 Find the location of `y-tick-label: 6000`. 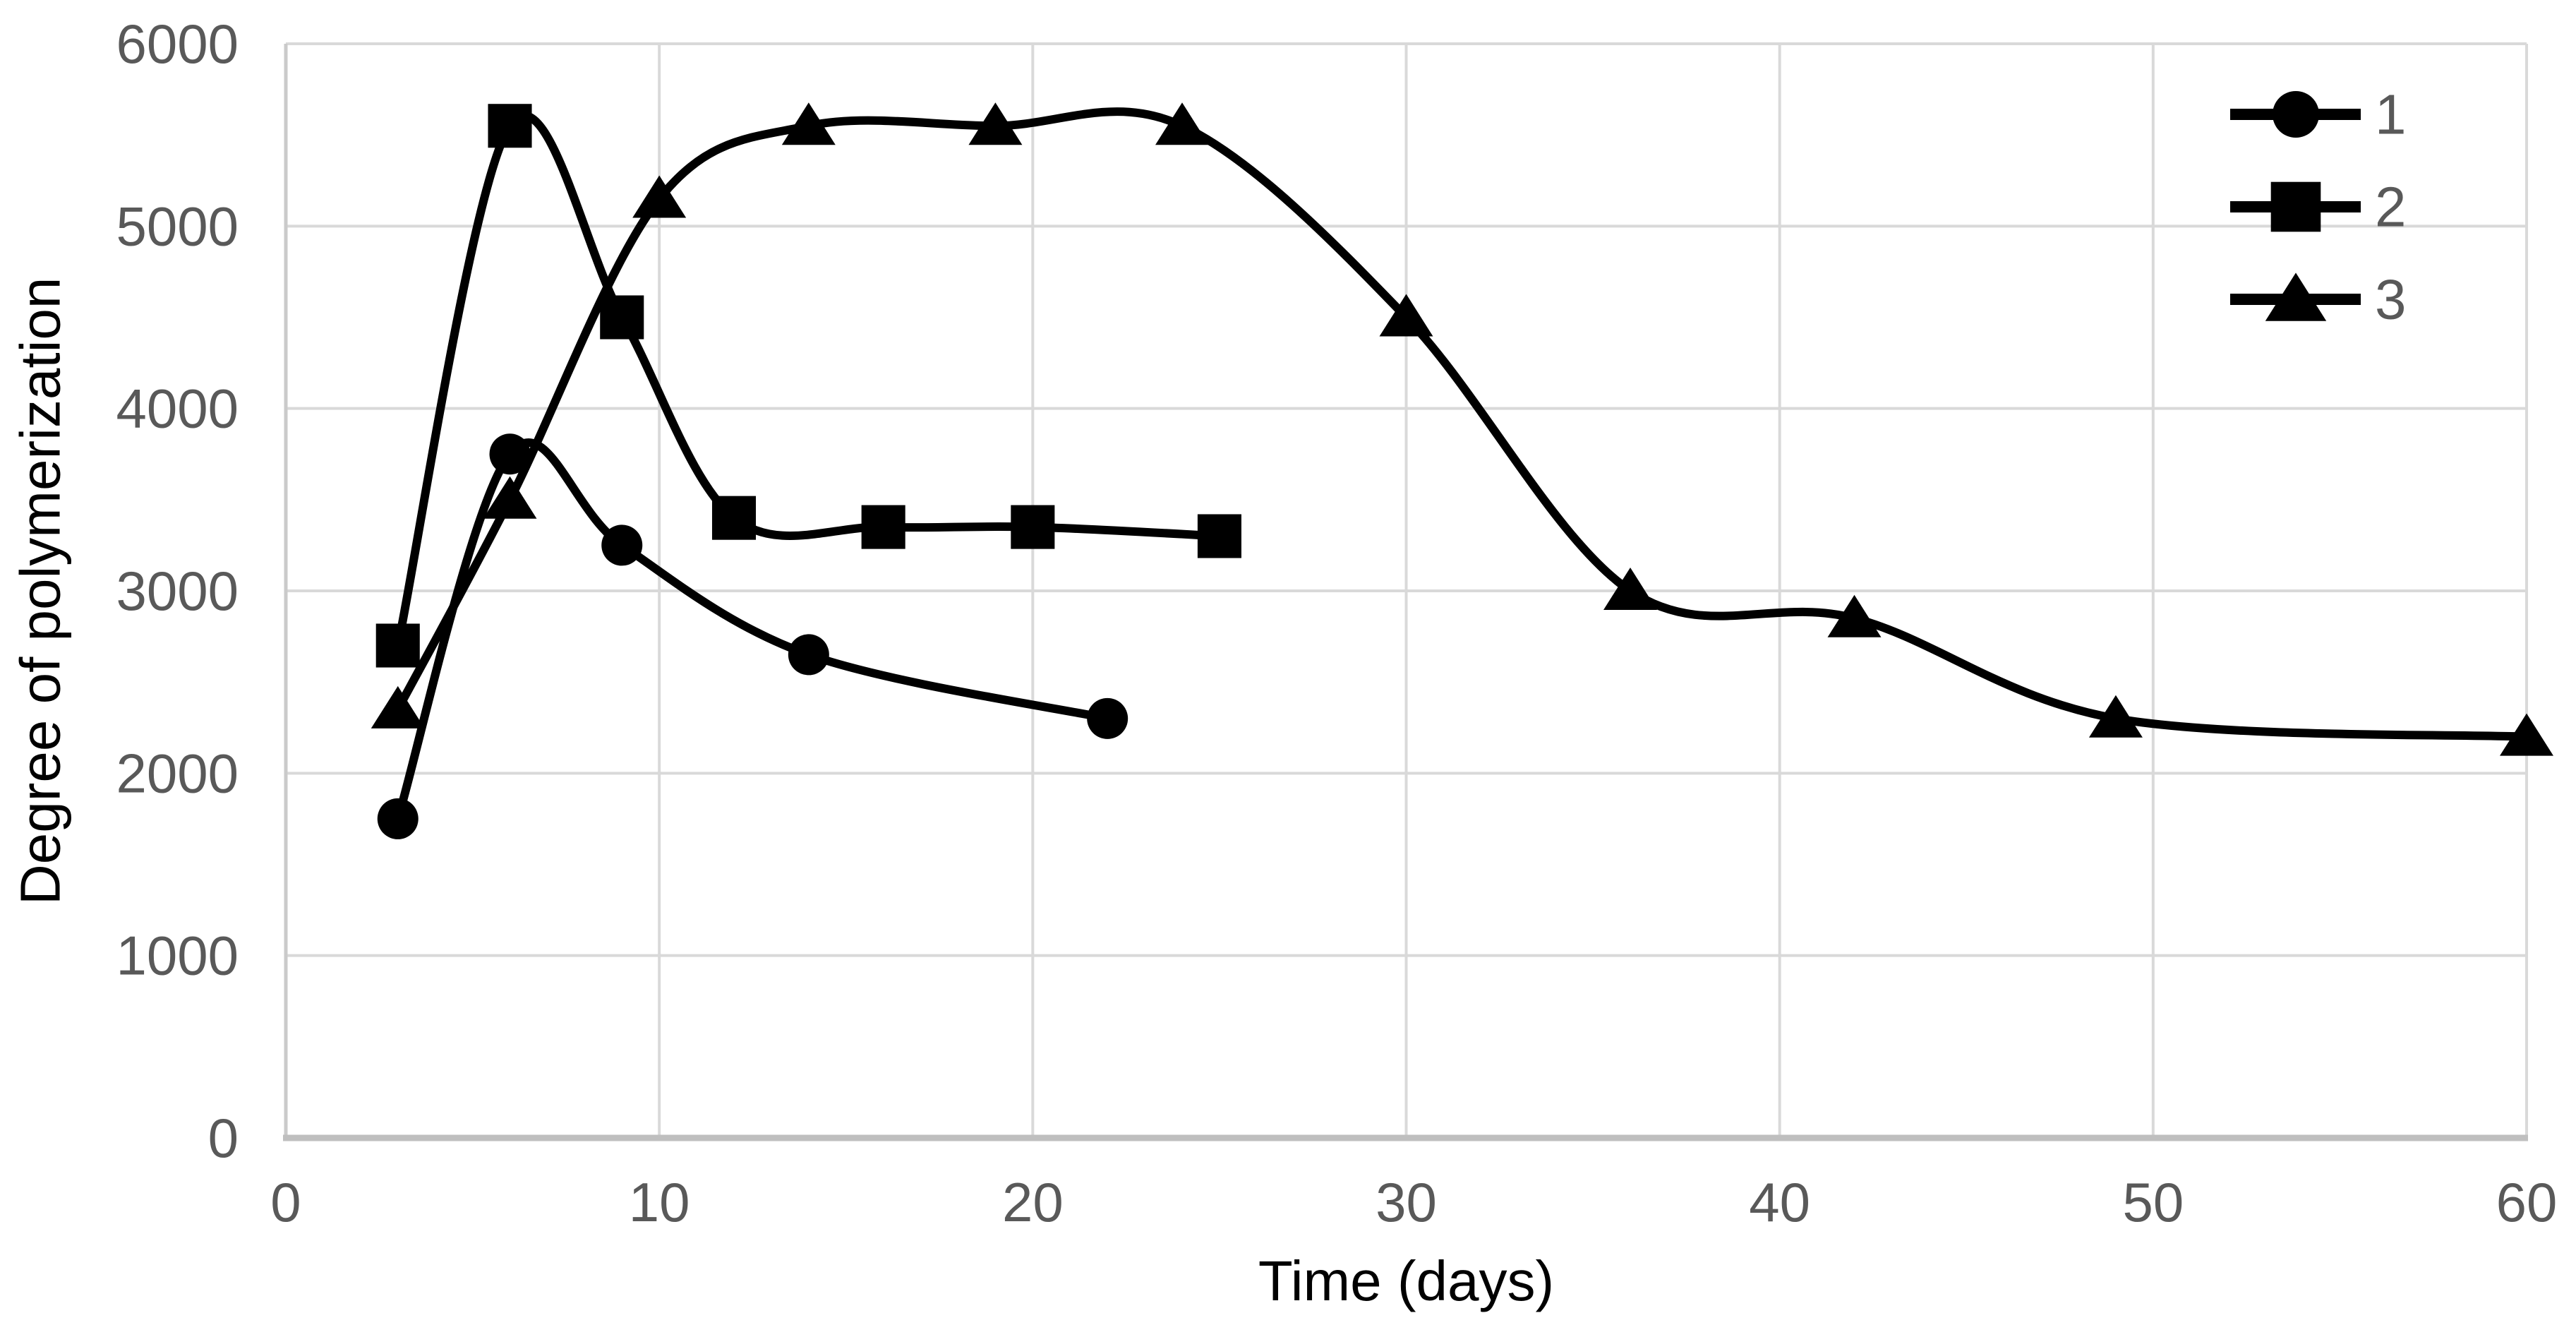

y-tick-label: 6000 is located at coordinates (177, 44).